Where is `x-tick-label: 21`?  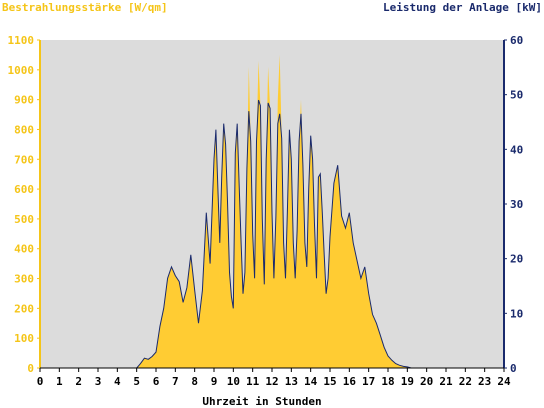 x-tick-label: 21 is located at coordinates (446, 381).